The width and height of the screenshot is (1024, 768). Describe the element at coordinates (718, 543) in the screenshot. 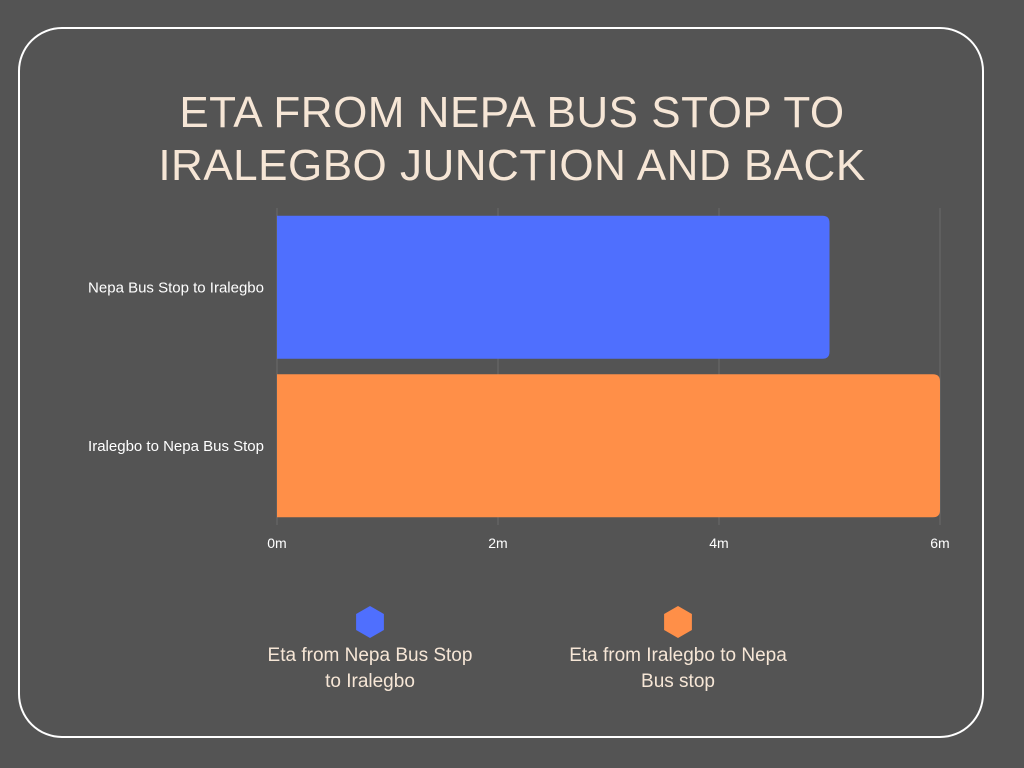

I see `x-tick-label-2: 4m` at that location.